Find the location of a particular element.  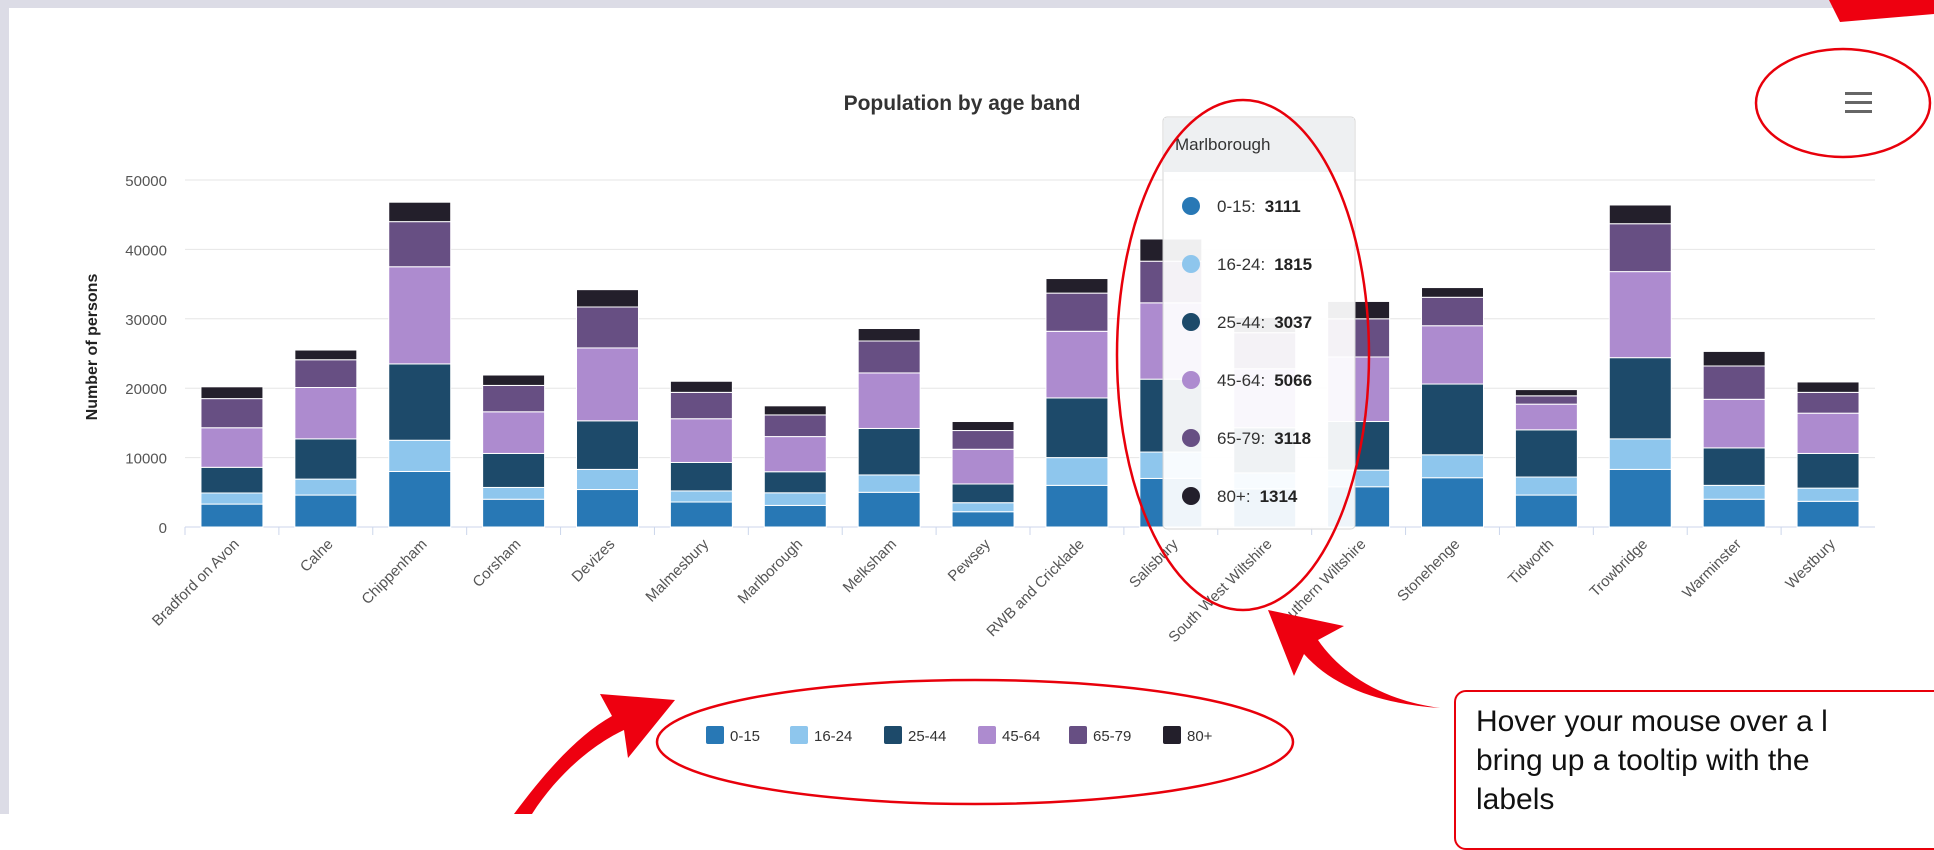

legend-item-label: 65-79 is located at coordinates (1112, 736).